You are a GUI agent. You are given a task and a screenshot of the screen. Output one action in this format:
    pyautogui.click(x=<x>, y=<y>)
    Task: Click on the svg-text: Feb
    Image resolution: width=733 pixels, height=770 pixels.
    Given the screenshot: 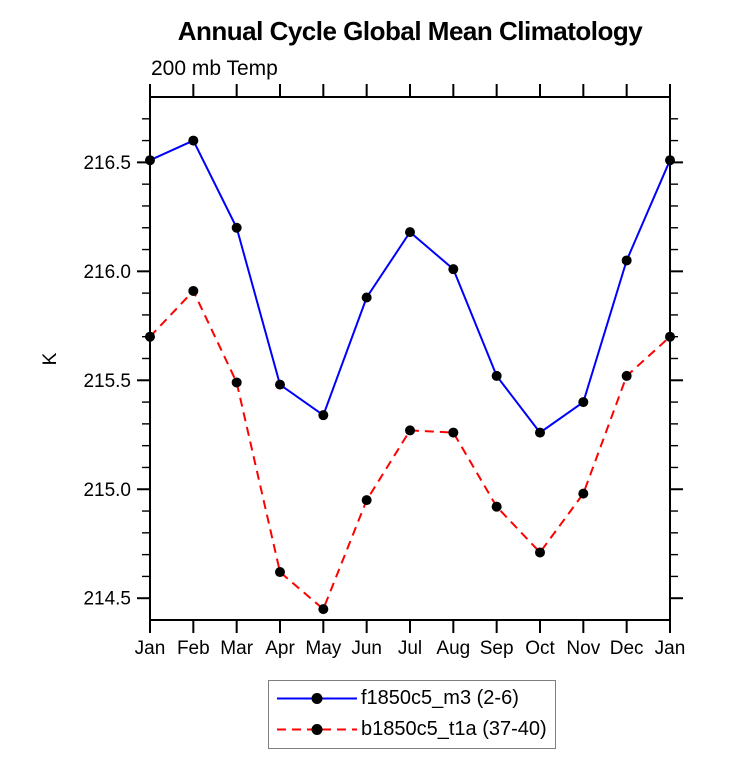 What is the action you would take?
    pyautogui.click(x=193, y=648)
    